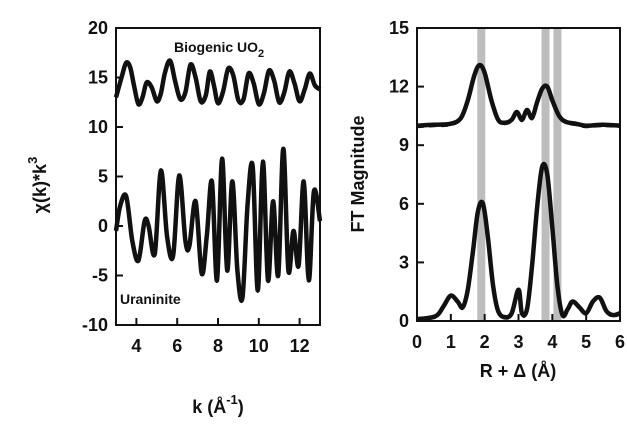 Image resolution: width=627 pixels, height=428 pixels. What do you see at coordinates (95, 325) in the screenshot?
I see `y-tick-label: -10` at bounding box center [95, 325].